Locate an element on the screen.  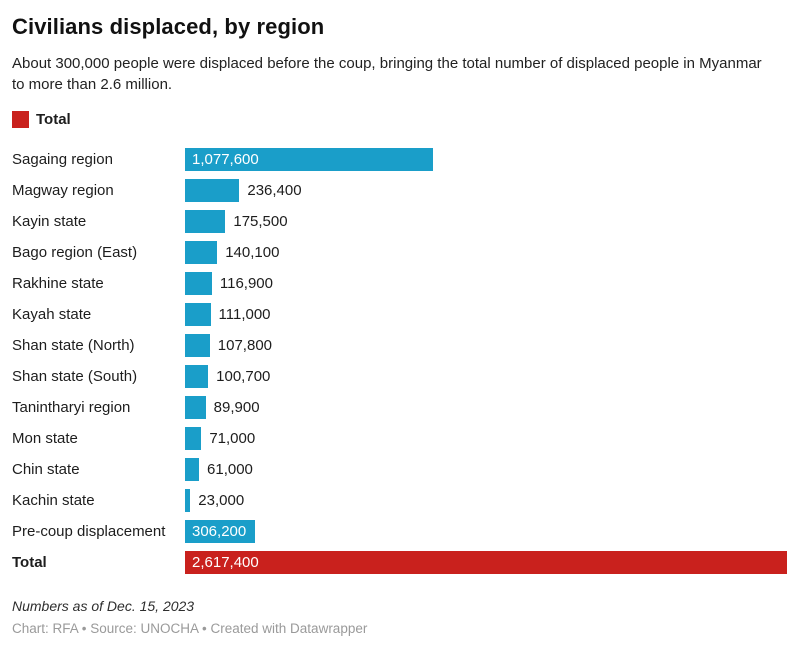
bar: 1,077,600 is located at coordinates (309, 159).